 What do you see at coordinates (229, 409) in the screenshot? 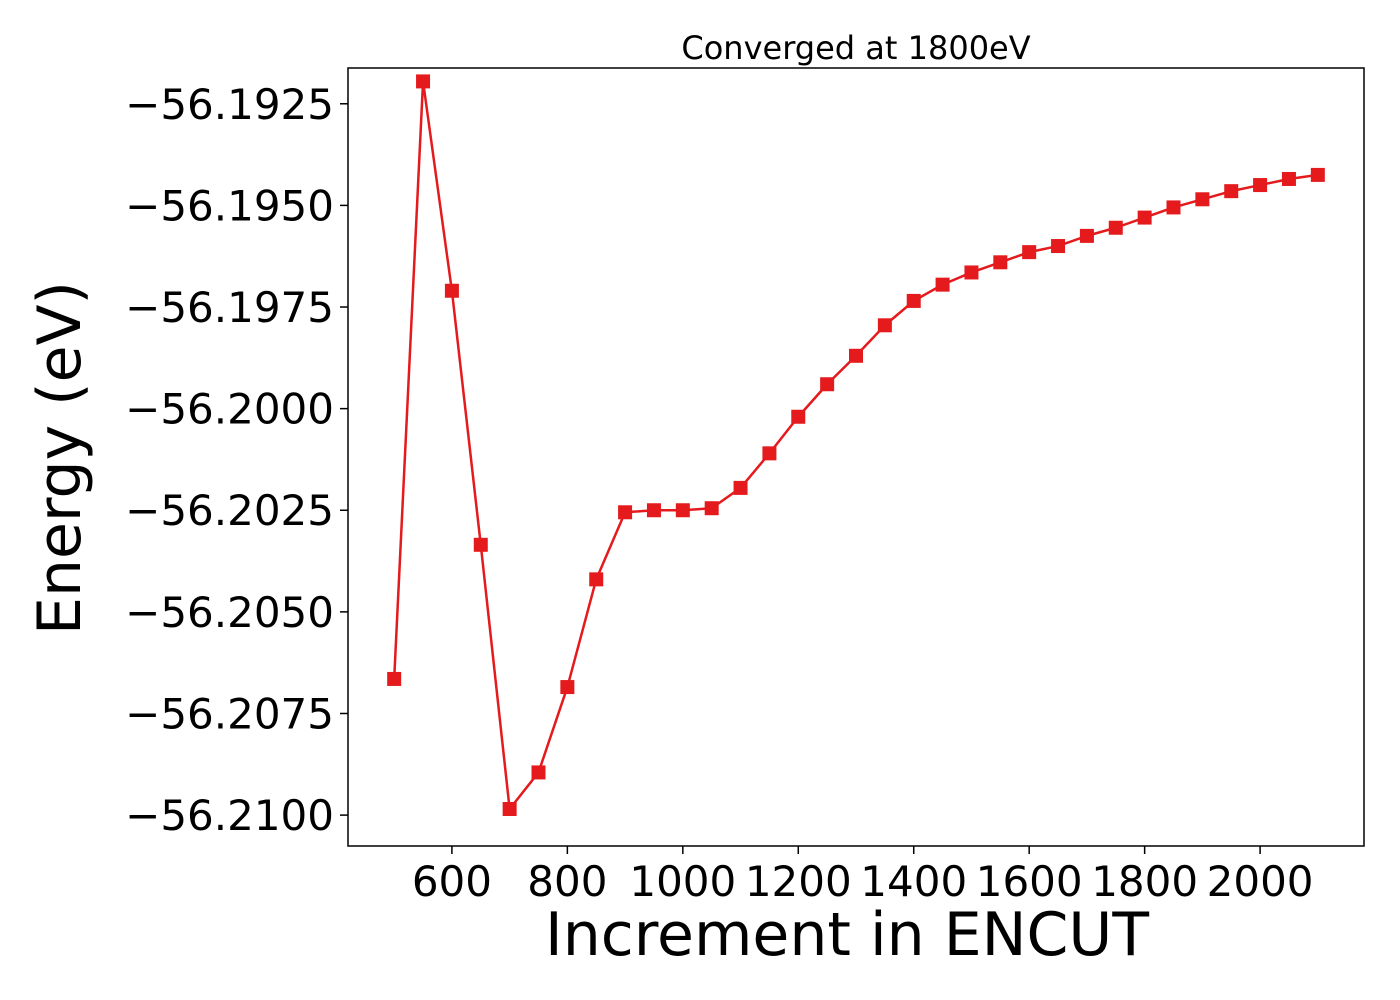
I see `y-tick-label: −56.2000` at bounding box center [229, 409].